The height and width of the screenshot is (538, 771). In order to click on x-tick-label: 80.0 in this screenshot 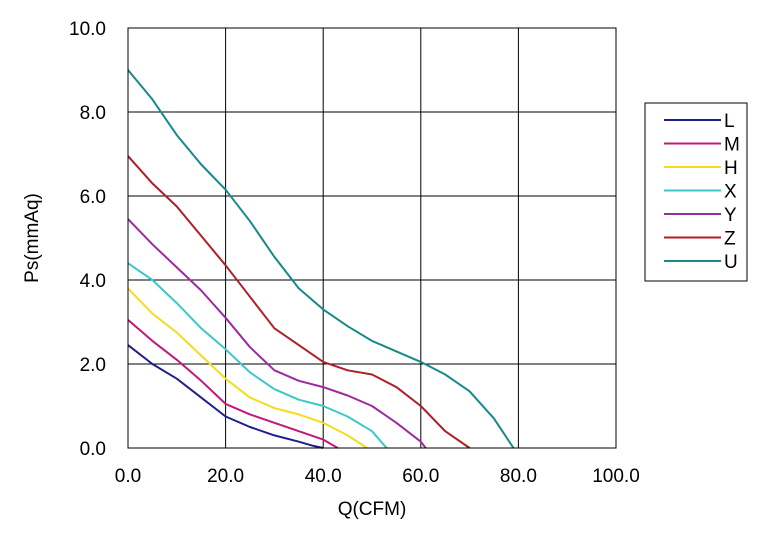, I will do `click(518, 476)`.